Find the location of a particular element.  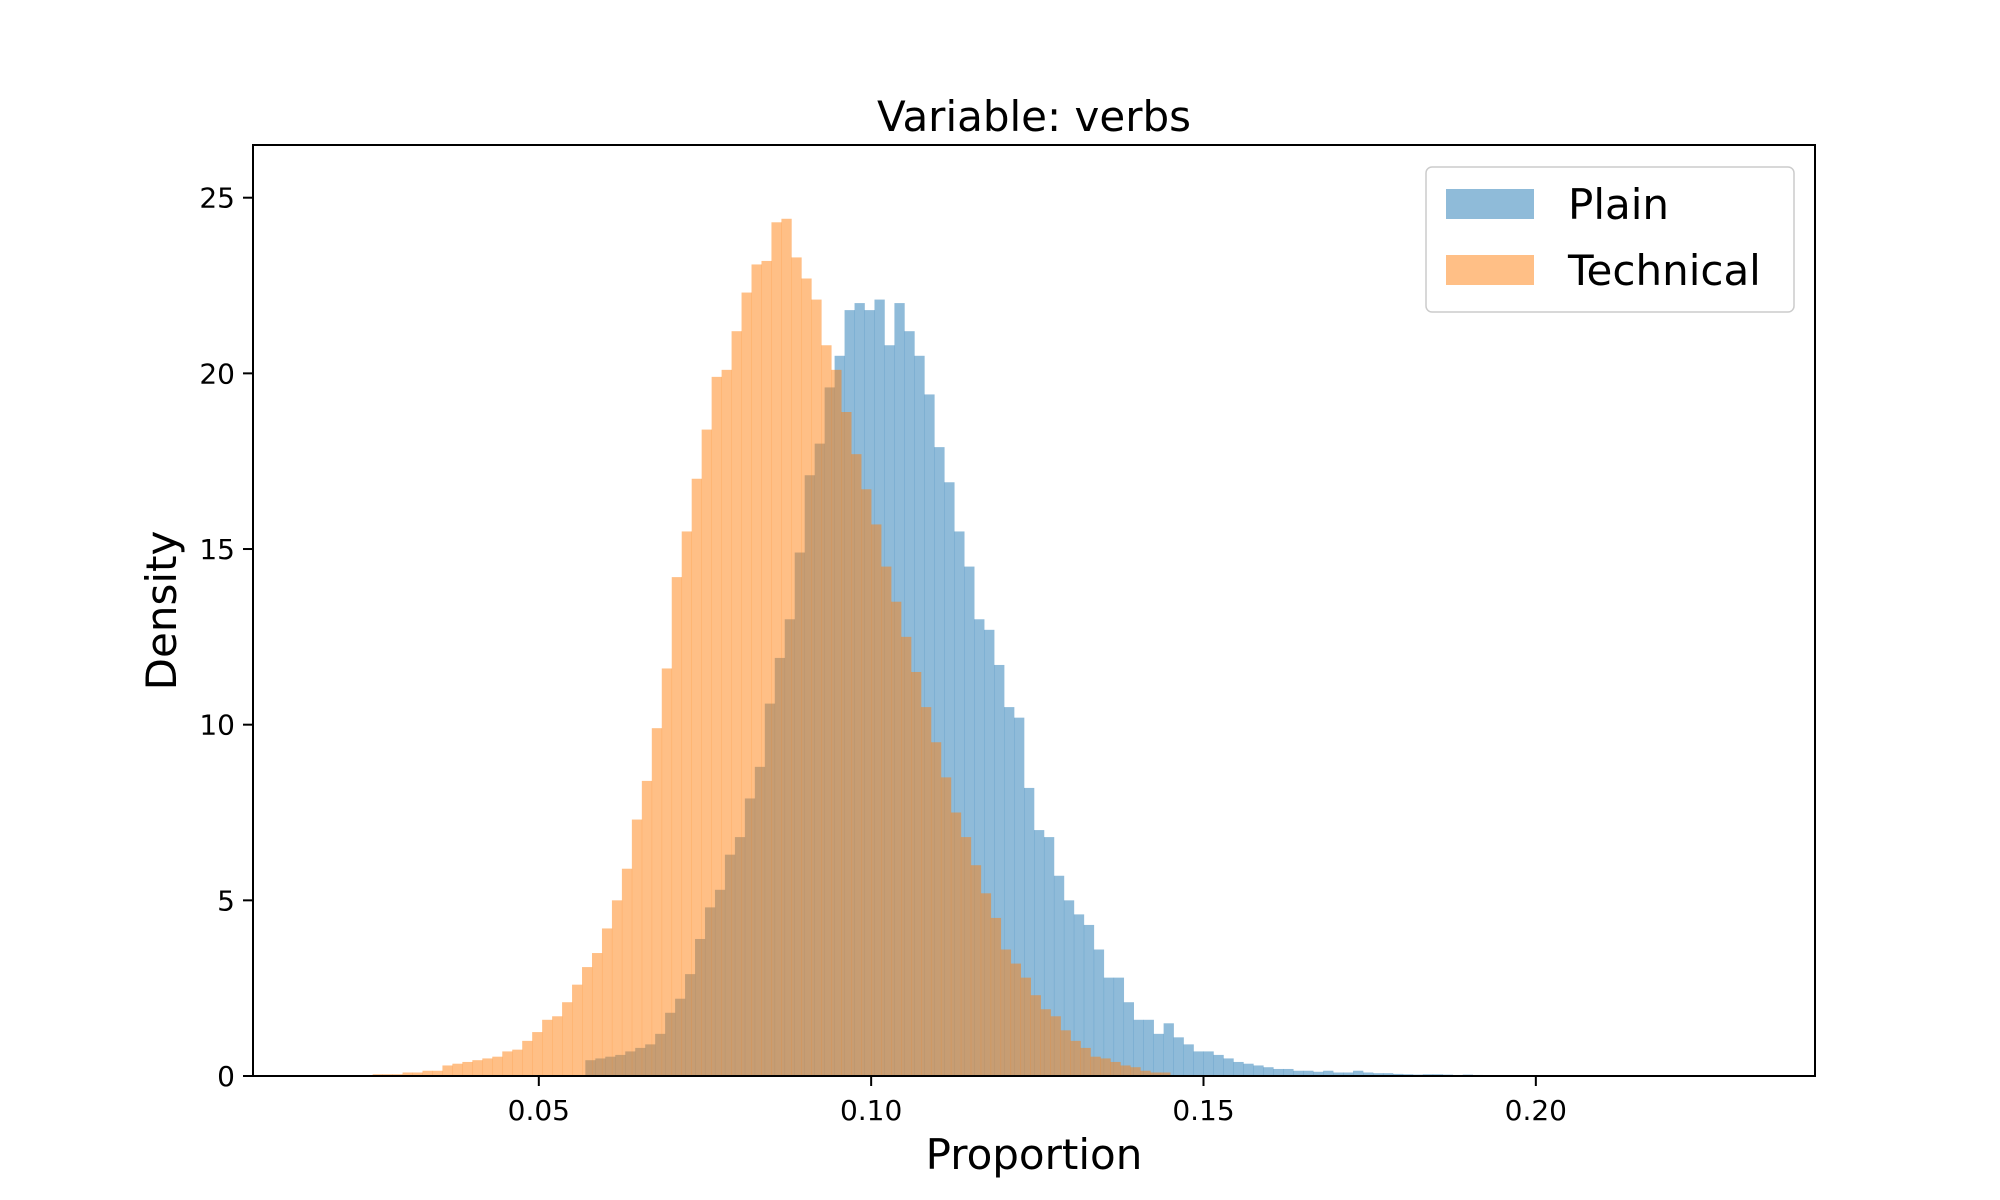

x-axis-label: Proportion is located at coordinates (1034, 1154).